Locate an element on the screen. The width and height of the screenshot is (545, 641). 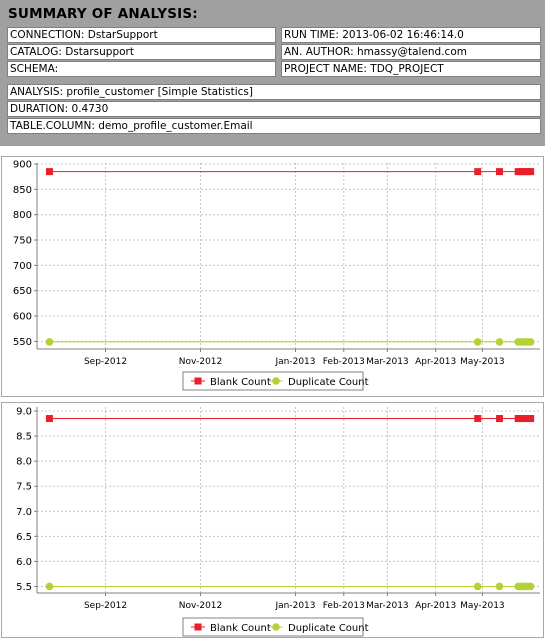
y-tick-label: 850 is located at coordinates (22, 190).